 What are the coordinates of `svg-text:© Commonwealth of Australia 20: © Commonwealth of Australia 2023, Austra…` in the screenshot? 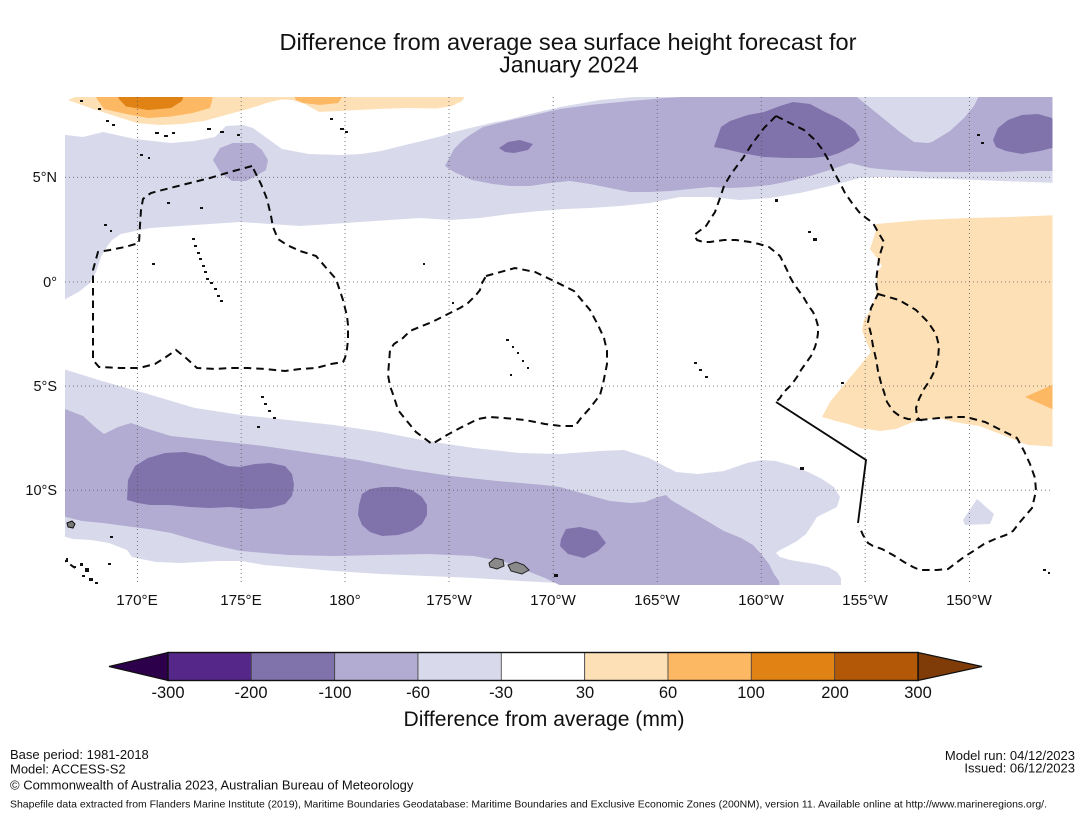 It's located at (212, 785).